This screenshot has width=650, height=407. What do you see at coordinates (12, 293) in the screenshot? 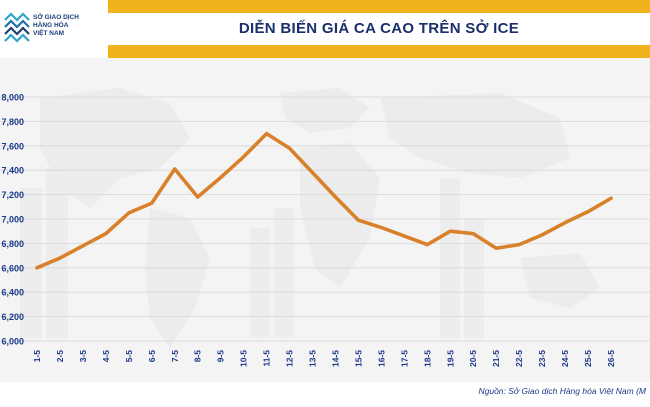
I see `y-tick-label: 6,400` at bounding box center [12, 293].